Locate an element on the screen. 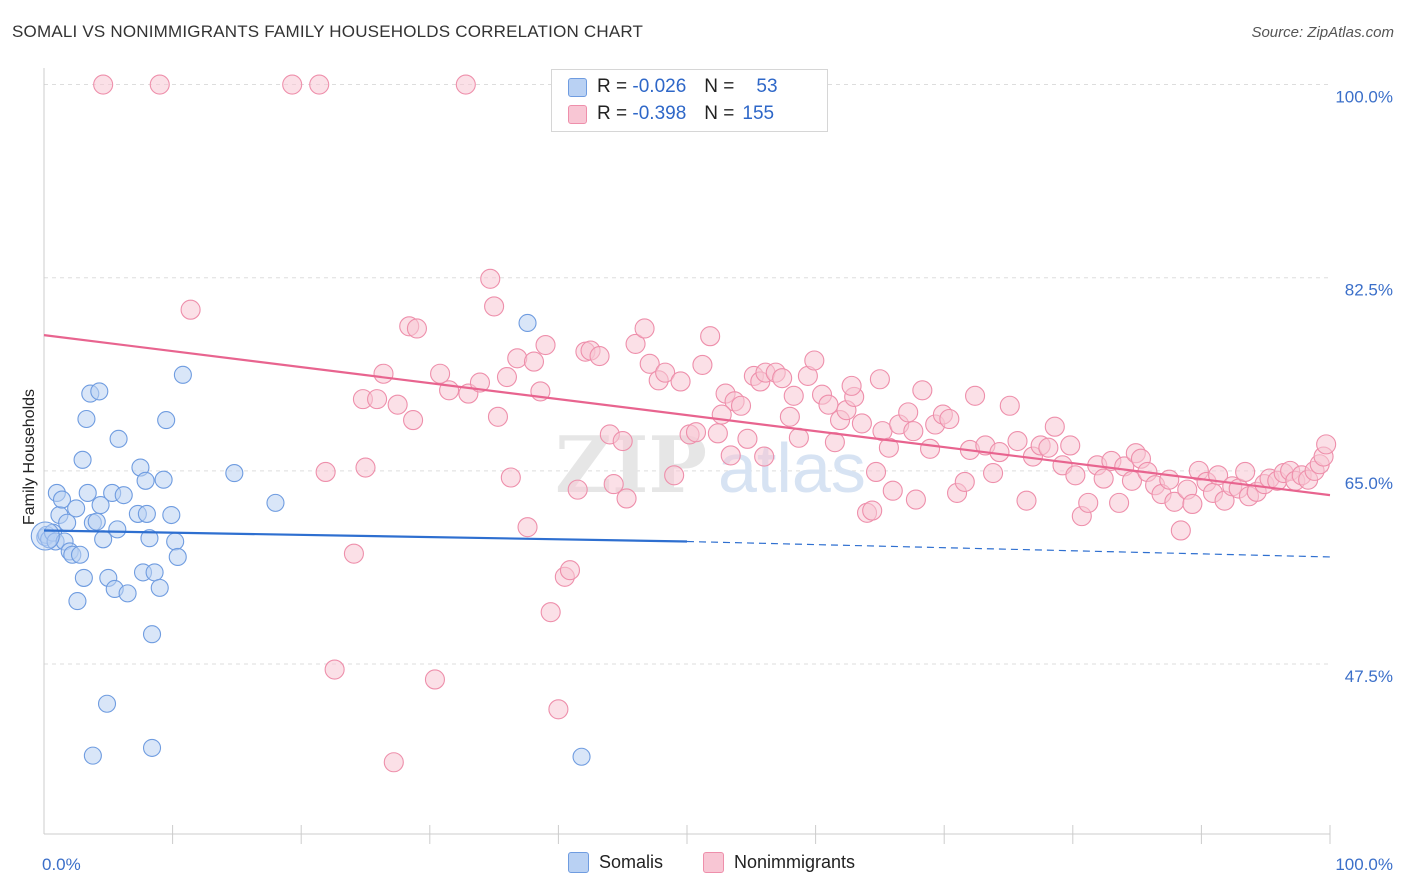  legend-item-nonimmigrants: Nonimmigrants is located at coordinates (779, 862).